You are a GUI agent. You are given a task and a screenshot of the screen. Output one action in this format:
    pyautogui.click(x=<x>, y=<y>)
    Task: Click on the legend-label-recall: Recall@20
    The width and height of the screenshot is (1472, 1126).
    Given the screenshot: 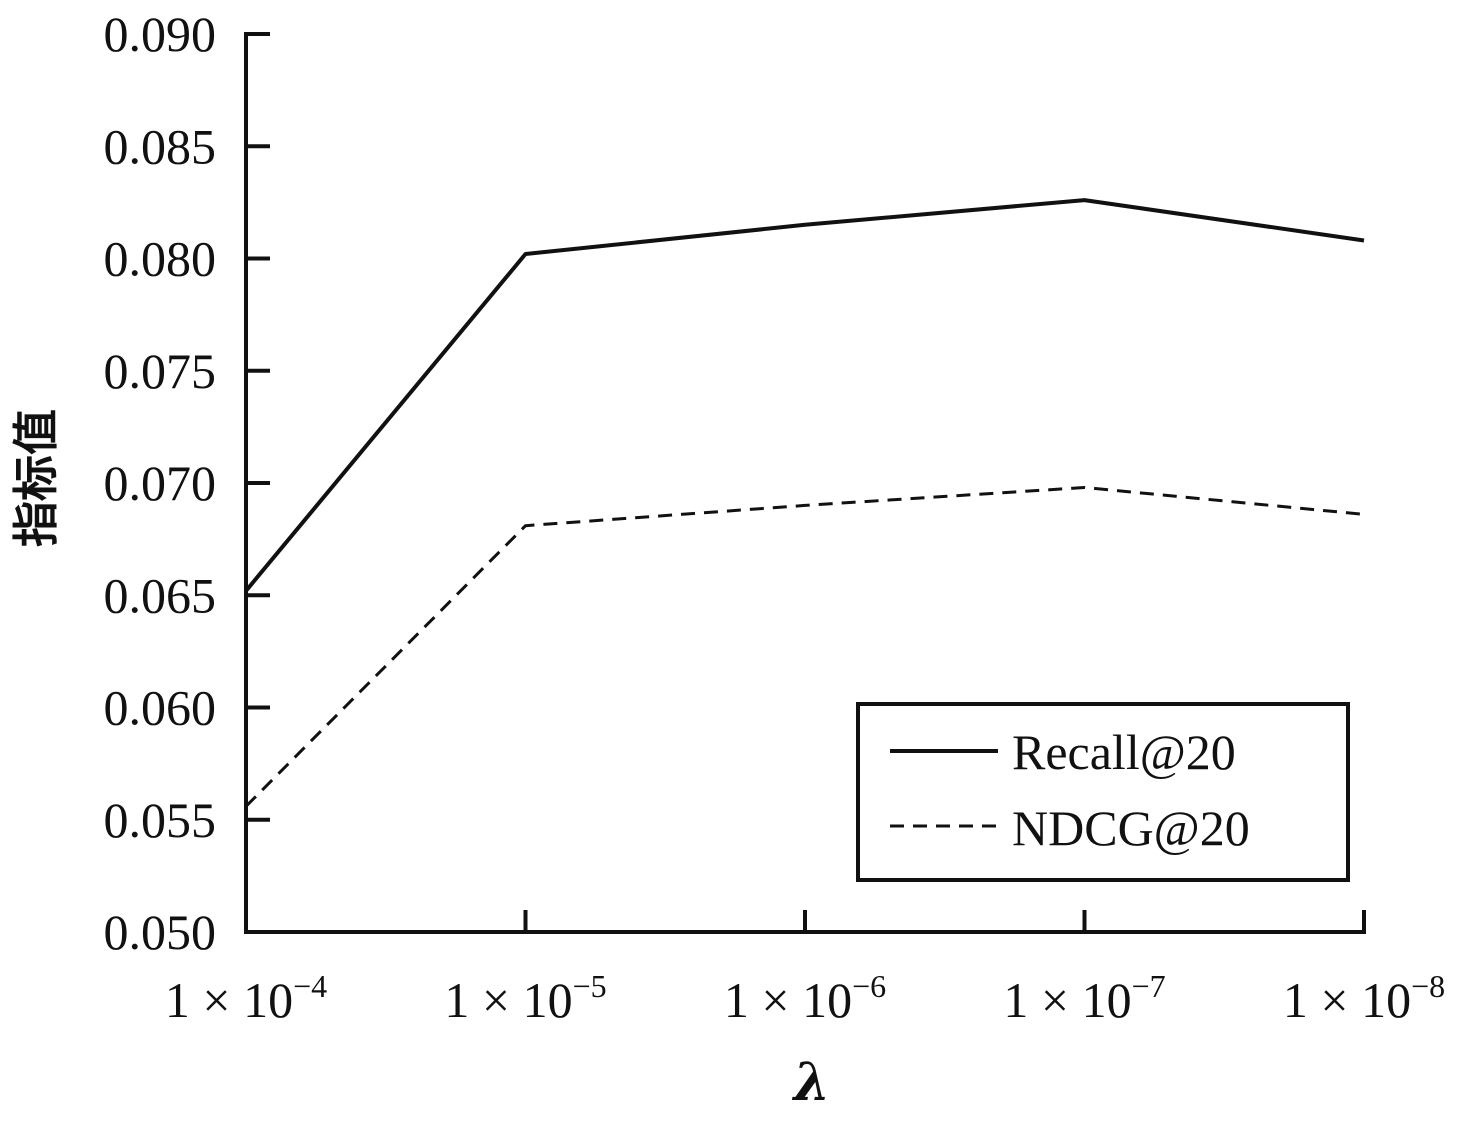 What is the action you would take?
    pyautogui.click(x=1124, y=752)
    